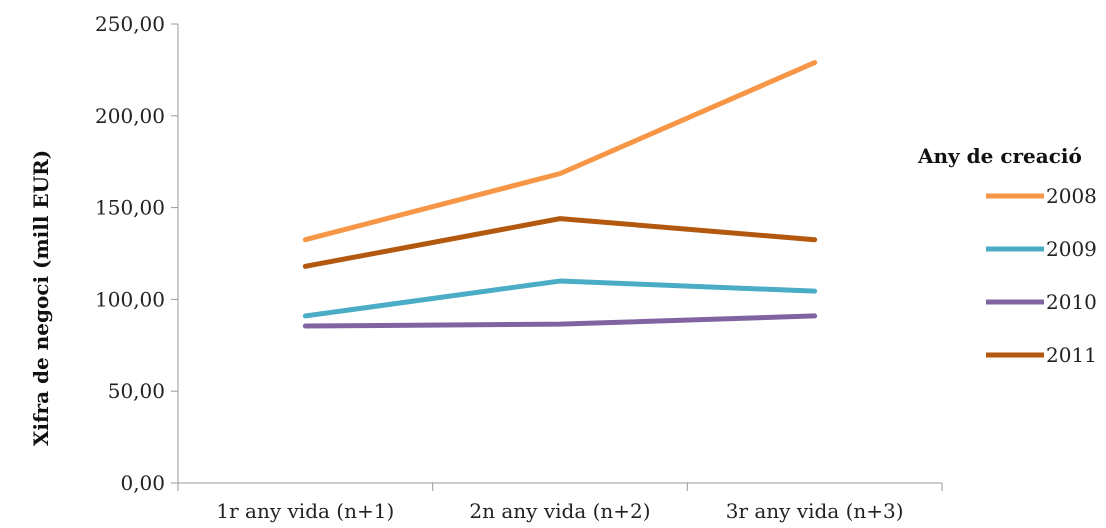 This screenshot has width=1106, height=528. I want to click on y-tick-label: 50,00, so click(136, 391).